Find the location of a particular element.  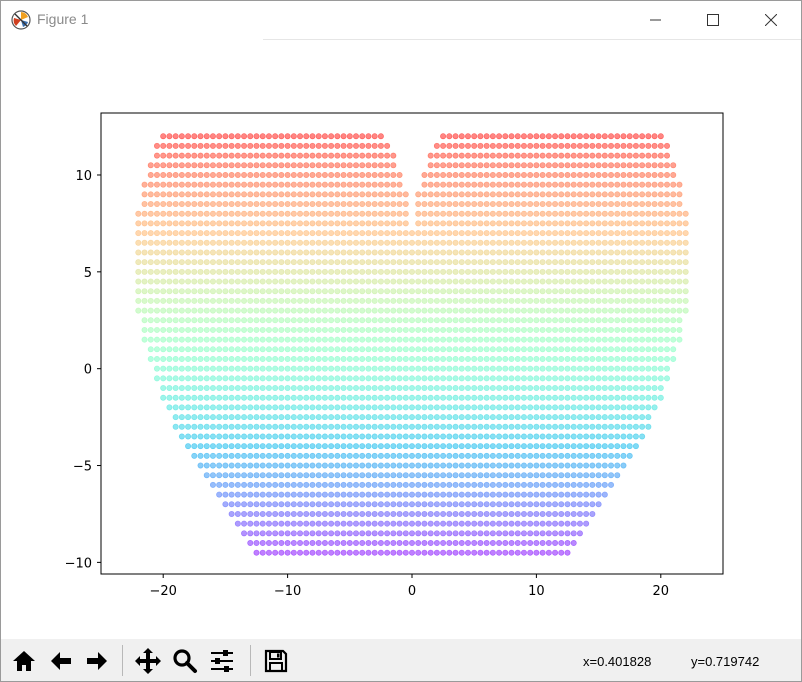

close-button is located at coordinates (771, 20).